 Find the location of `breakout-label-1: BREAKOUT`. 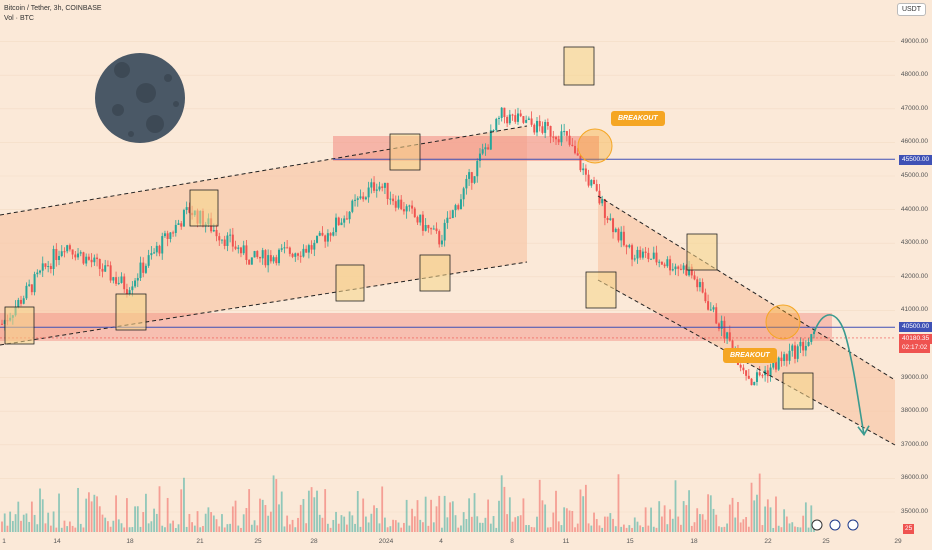

breakout-label-1: BREAKOUT is located at coordinates (638, 118).